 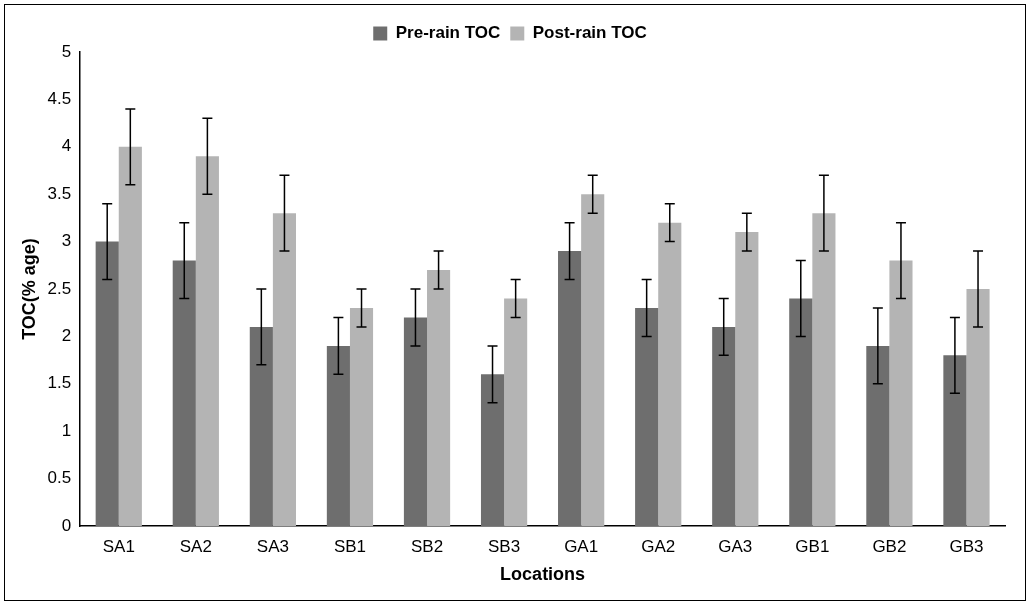 I want to click on y-tick-label: 2, so click(x=66, y=336).